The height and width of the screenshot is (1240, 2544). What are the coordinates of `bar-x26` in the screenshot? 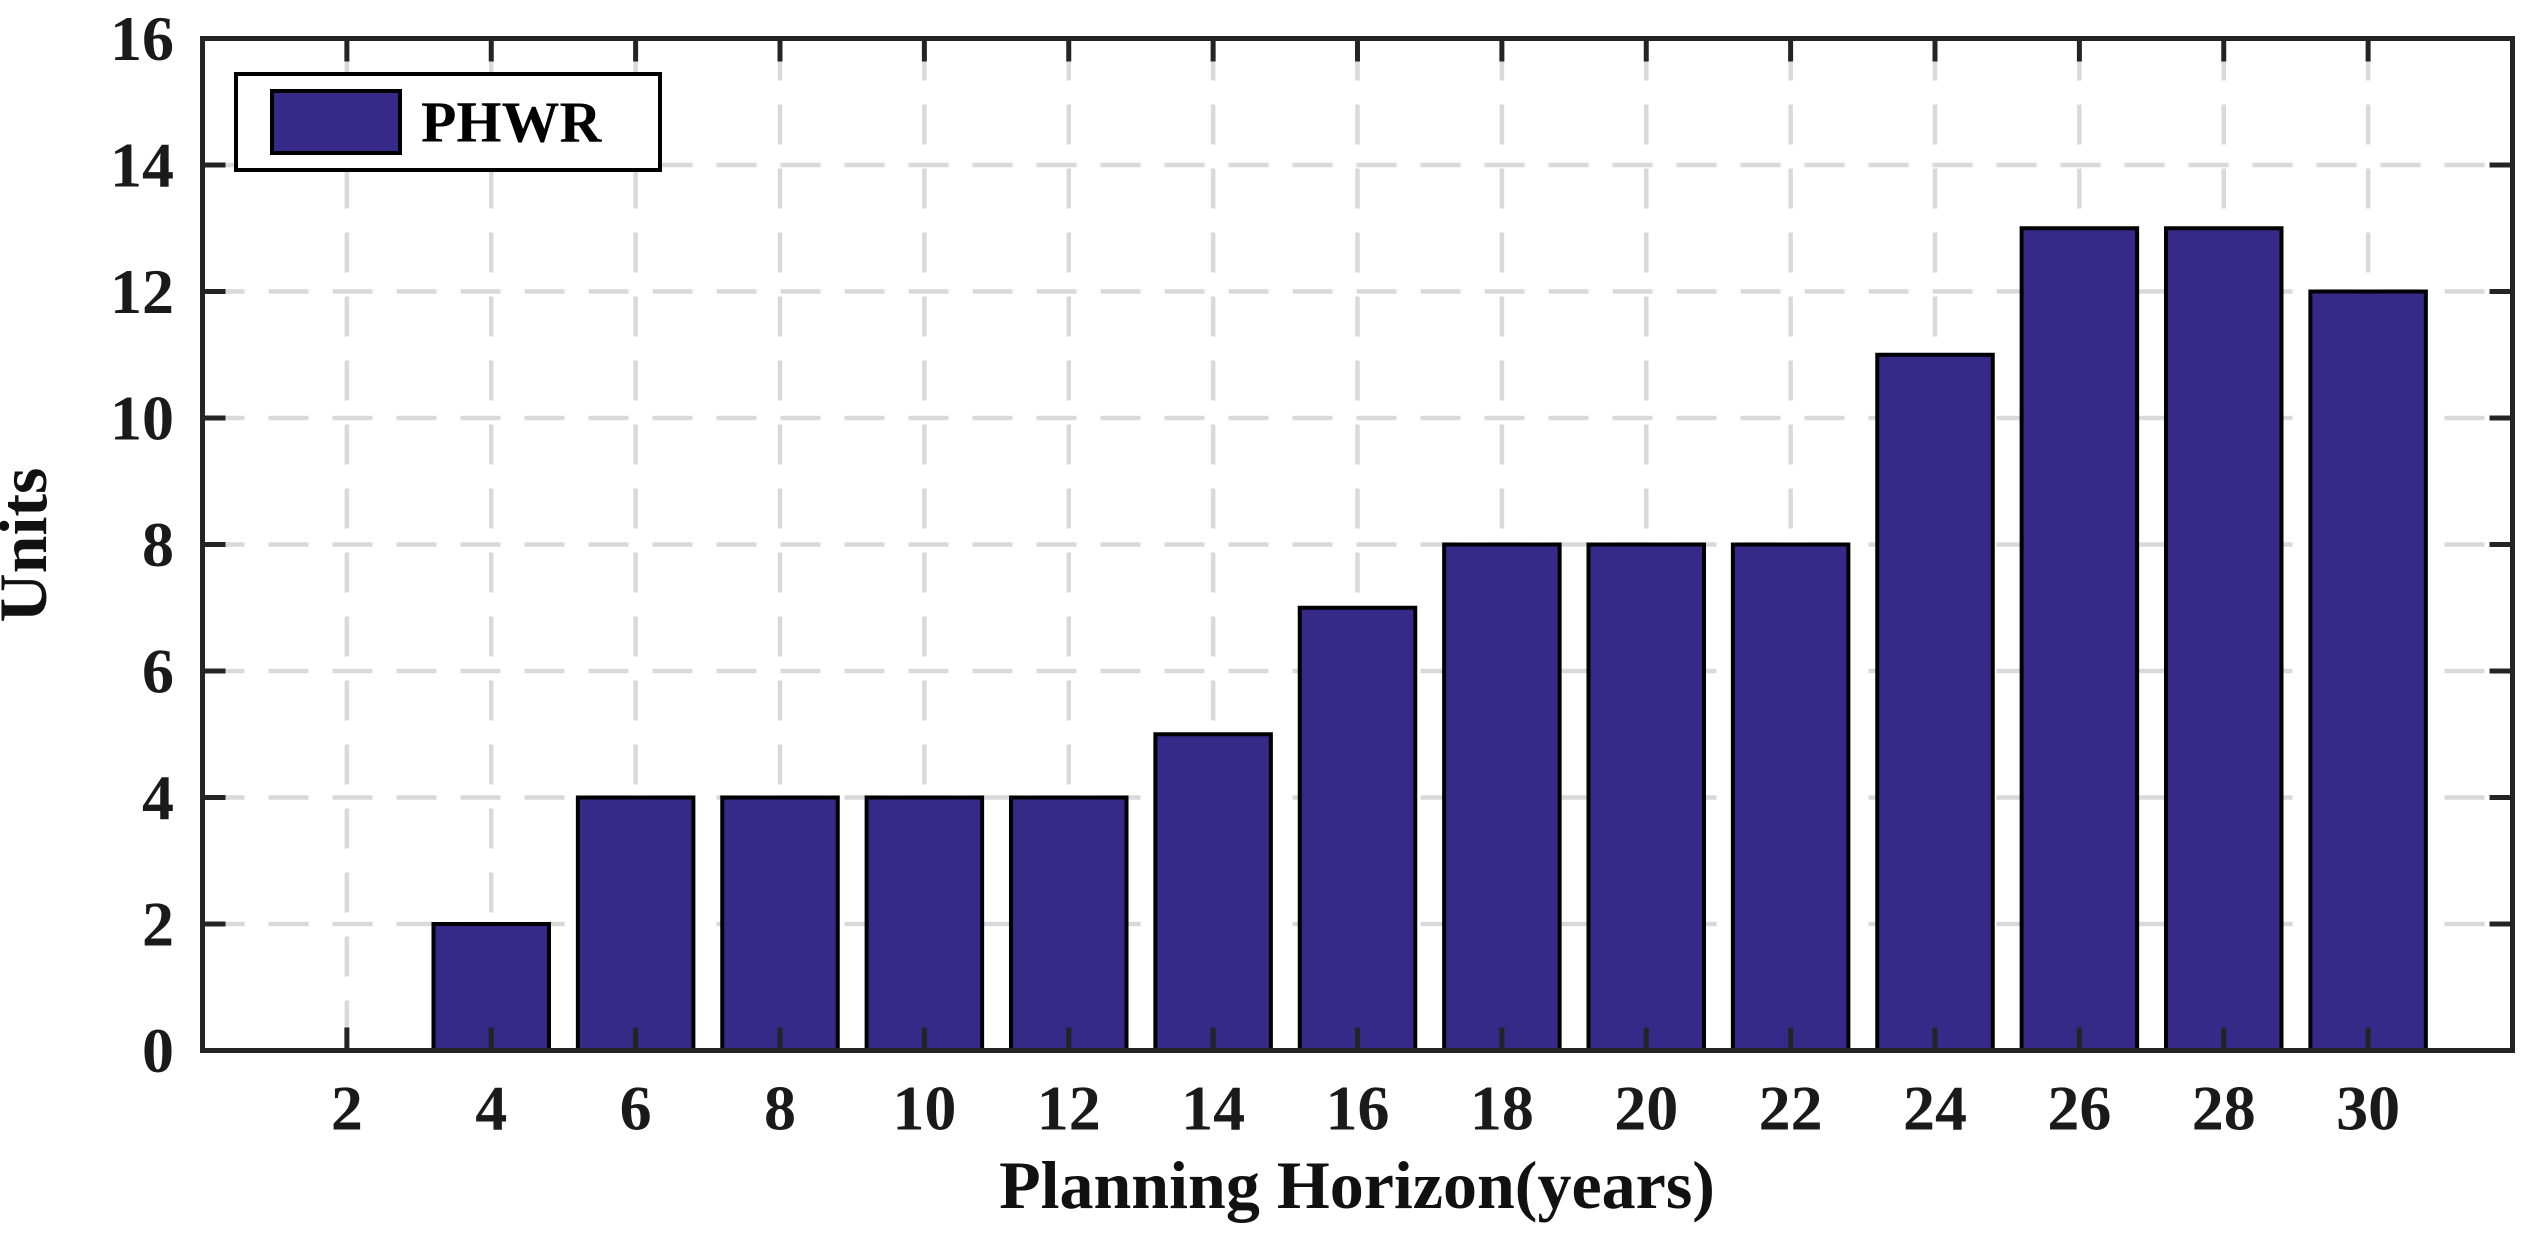 It's located at (2079, 639).